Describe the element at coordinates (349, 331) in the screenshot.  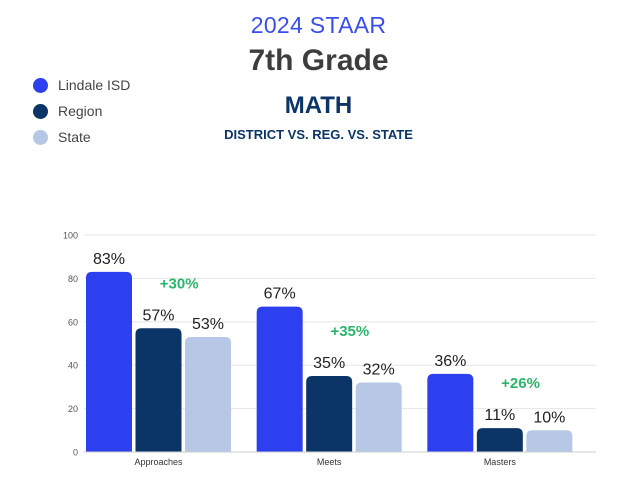
I see `difference-annotation: +35%` at that location.